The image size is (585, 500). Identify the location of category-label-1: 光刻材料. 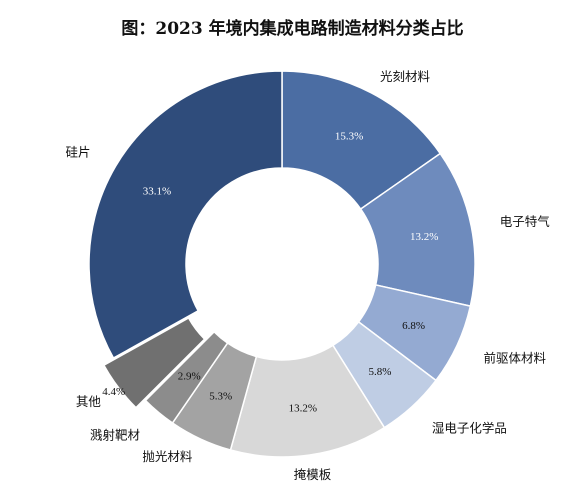
(405, 76).